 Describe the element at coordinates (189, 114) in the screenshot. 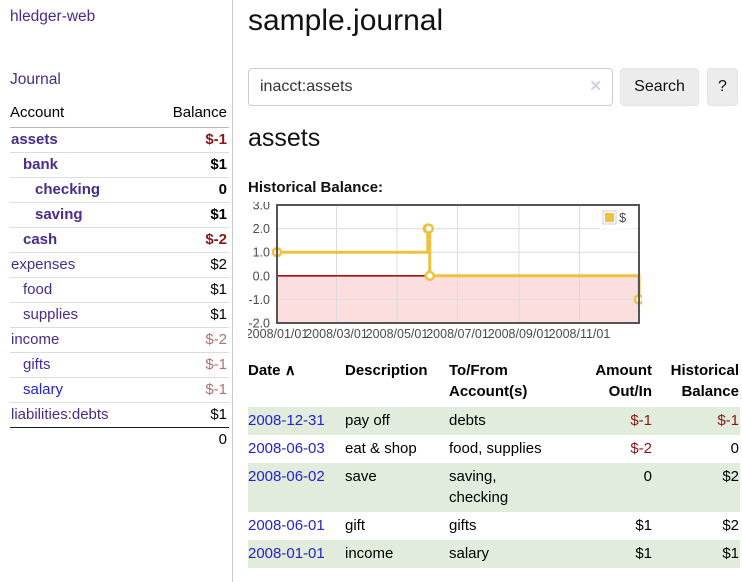

I see `accounts-header-balance: Balance` at that location.